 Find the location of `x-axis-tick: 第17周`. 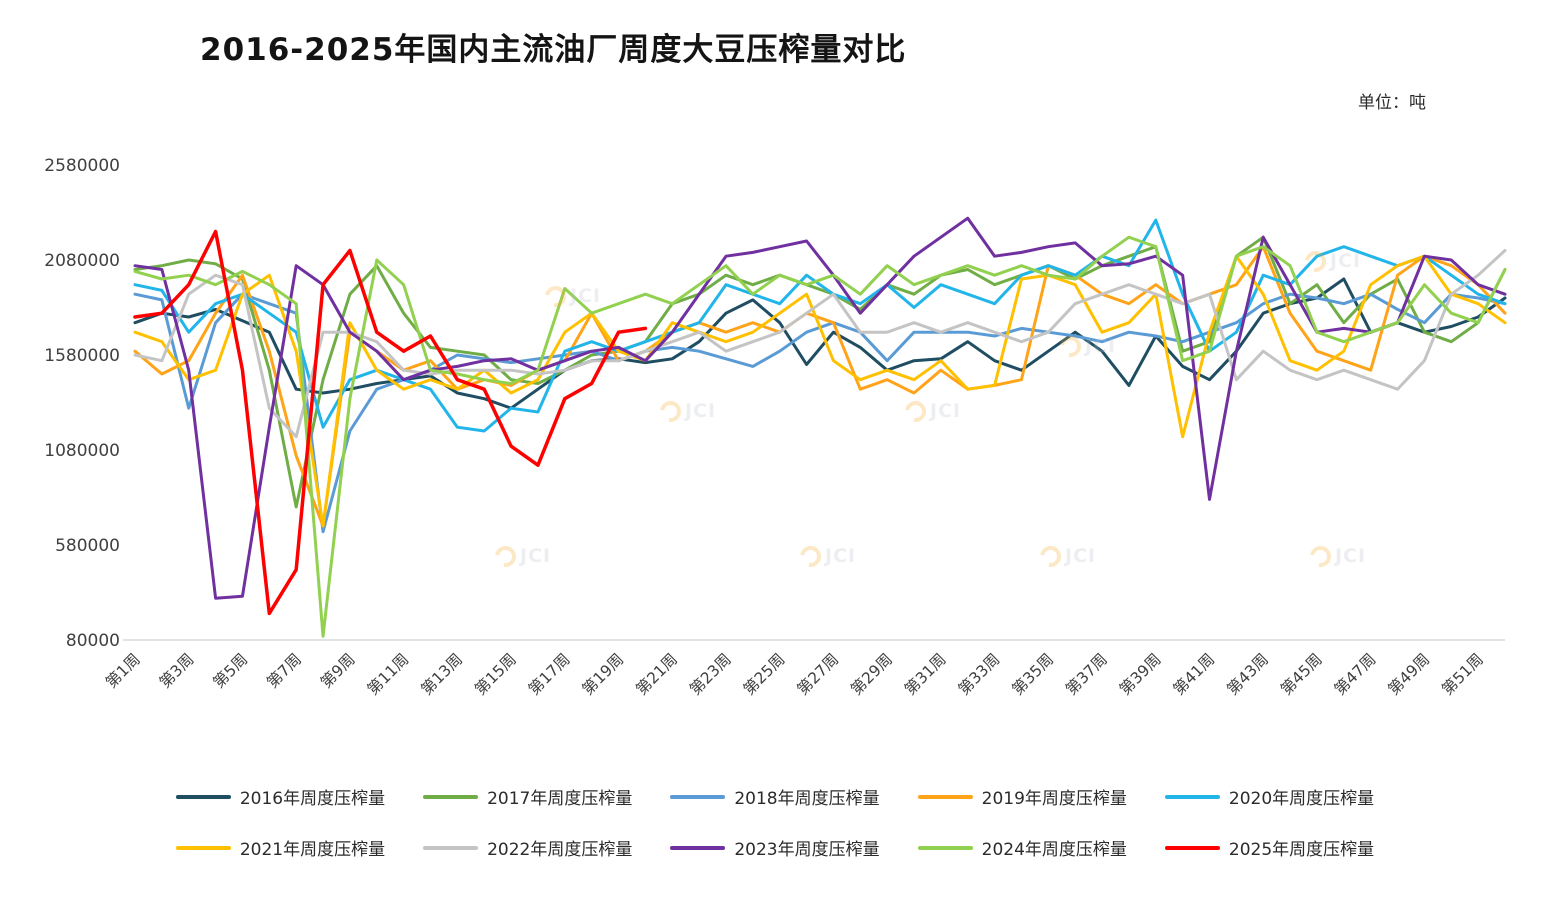

x-axis-tick: 第17周 is located at coordinates (549, 674).